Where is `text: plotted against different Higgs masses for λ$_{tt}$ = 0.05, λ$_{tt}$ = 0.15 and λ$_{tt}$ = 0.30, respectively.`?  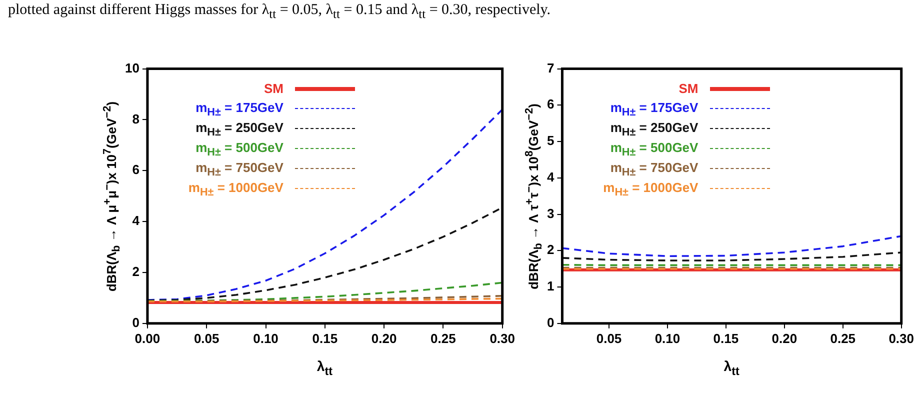
text: plotted against different Higgs masses for λ$_{tt}$ = 0.05, λ$_{tt}$ = 0.15 and λ$_{tt}$ = 0.30, respectively. is located at coordinates (279, 11).